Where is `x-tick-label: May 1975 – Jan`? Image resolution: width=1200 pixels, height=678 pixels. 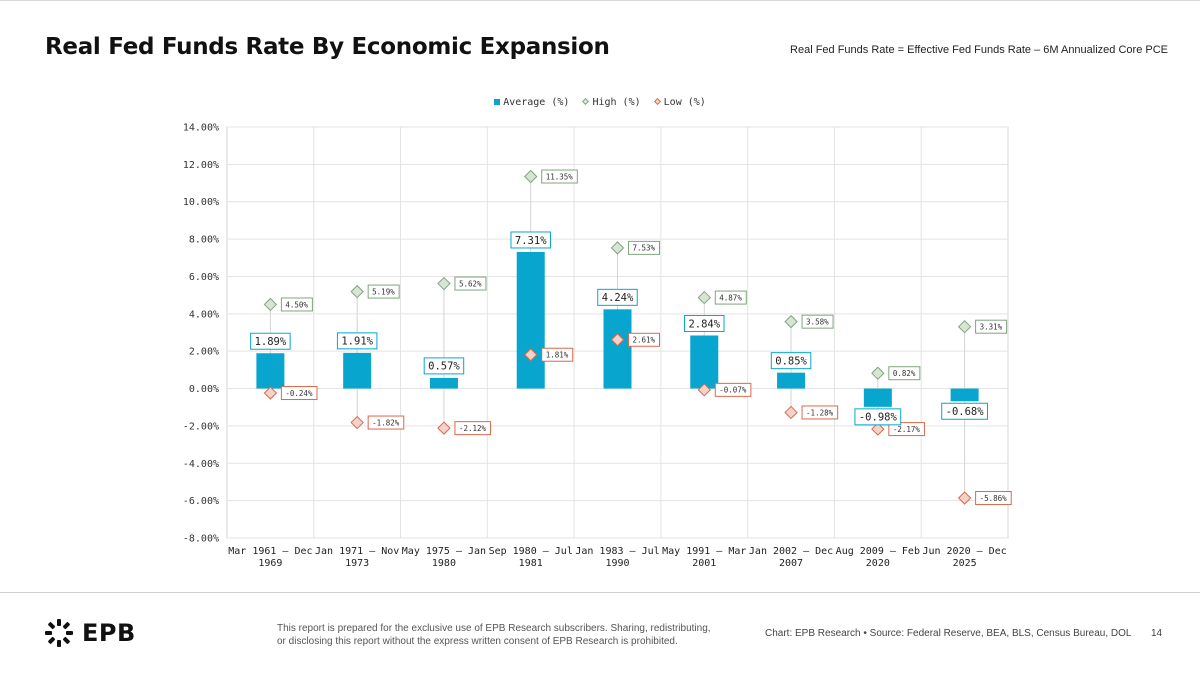
x-tick-label: May 1975 – Jan is located at coordinates (444, 551).